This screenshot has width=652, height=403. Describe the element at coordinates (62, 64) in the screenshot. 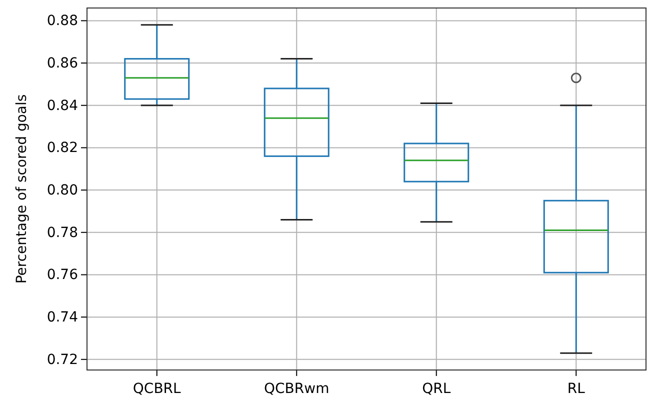

I see `y-tick-label: 0.86` at that location.